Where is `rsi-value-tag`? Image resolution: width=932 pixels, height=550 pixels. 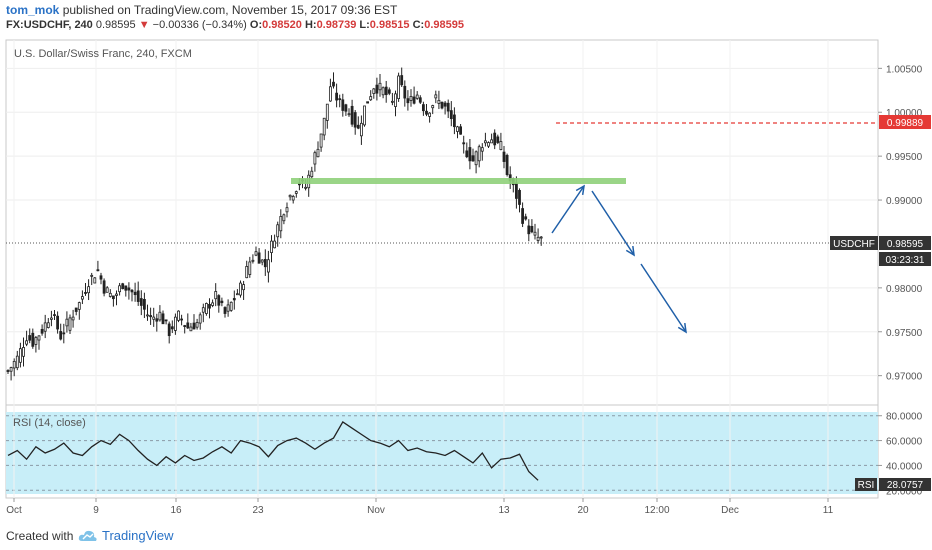
rsi-value-tag is located at coordinates (905, 484).